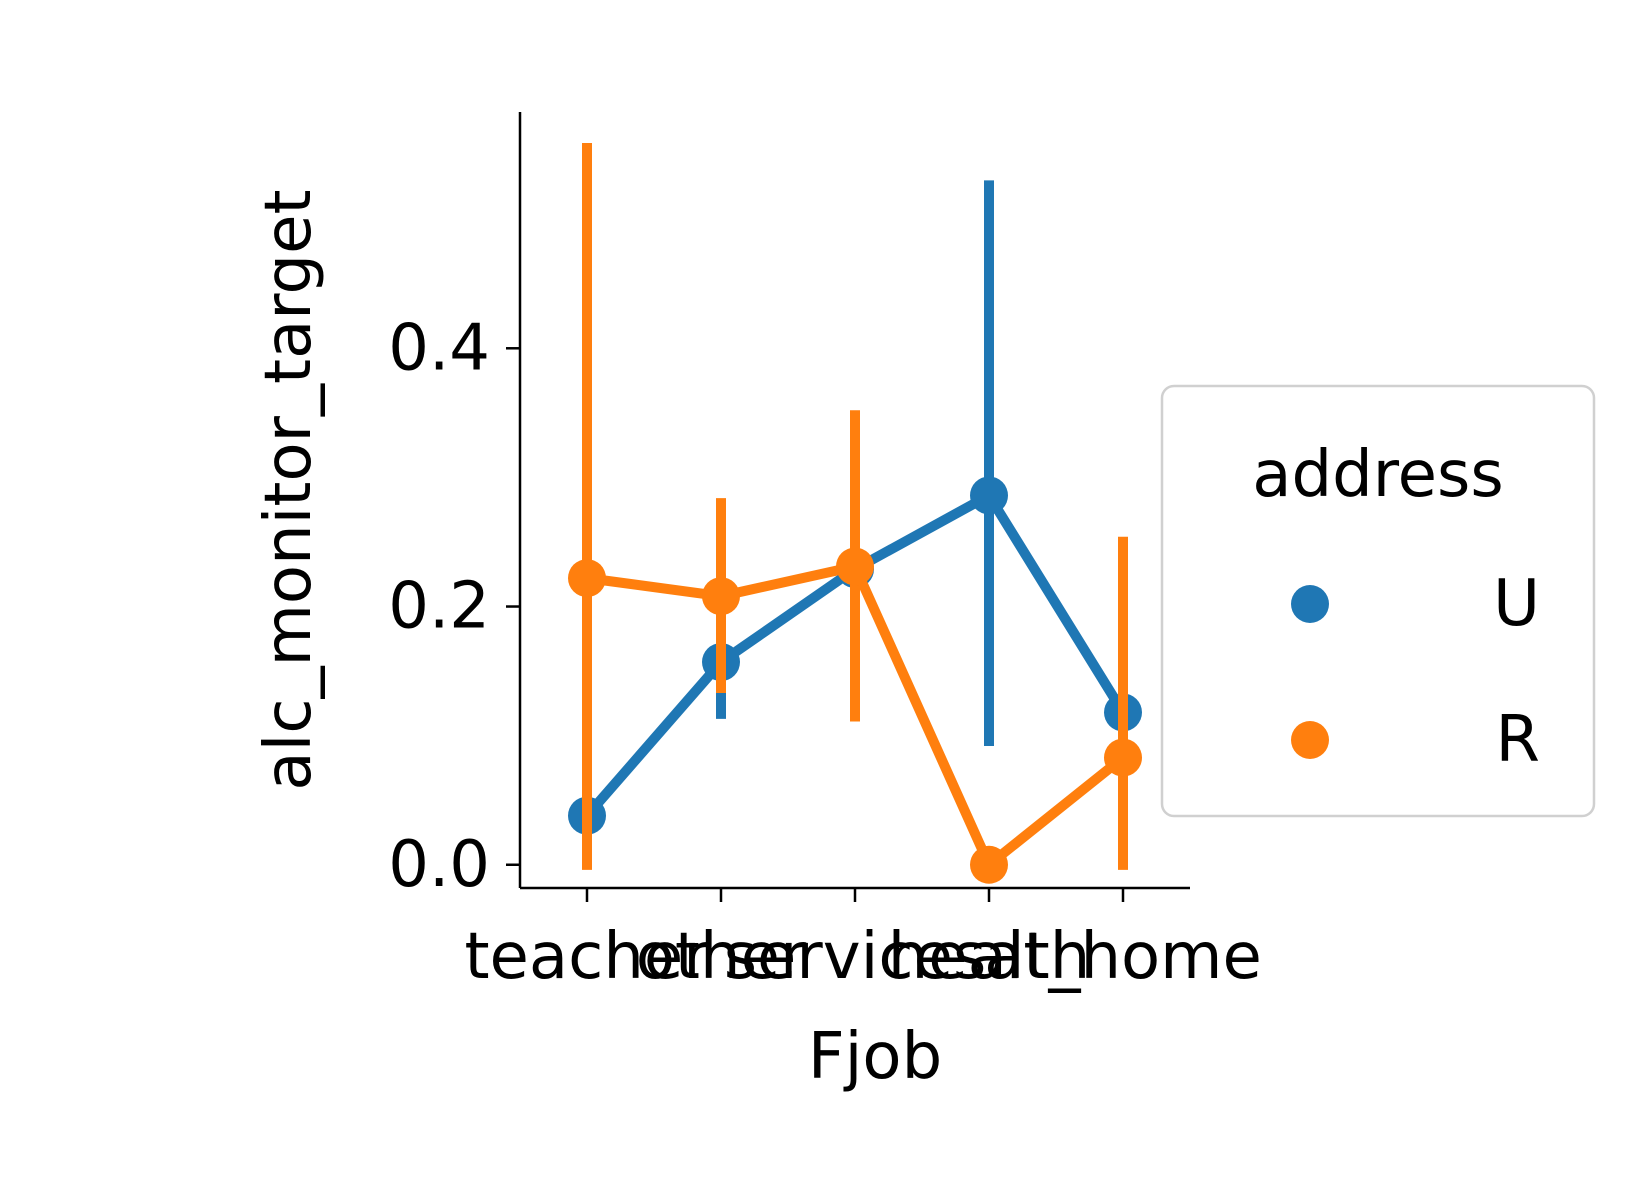  What do you see at coordinates (1123, 957) in the screenshot?
I see `x-tick-label: at_home` at bounding box center [1123, 957].